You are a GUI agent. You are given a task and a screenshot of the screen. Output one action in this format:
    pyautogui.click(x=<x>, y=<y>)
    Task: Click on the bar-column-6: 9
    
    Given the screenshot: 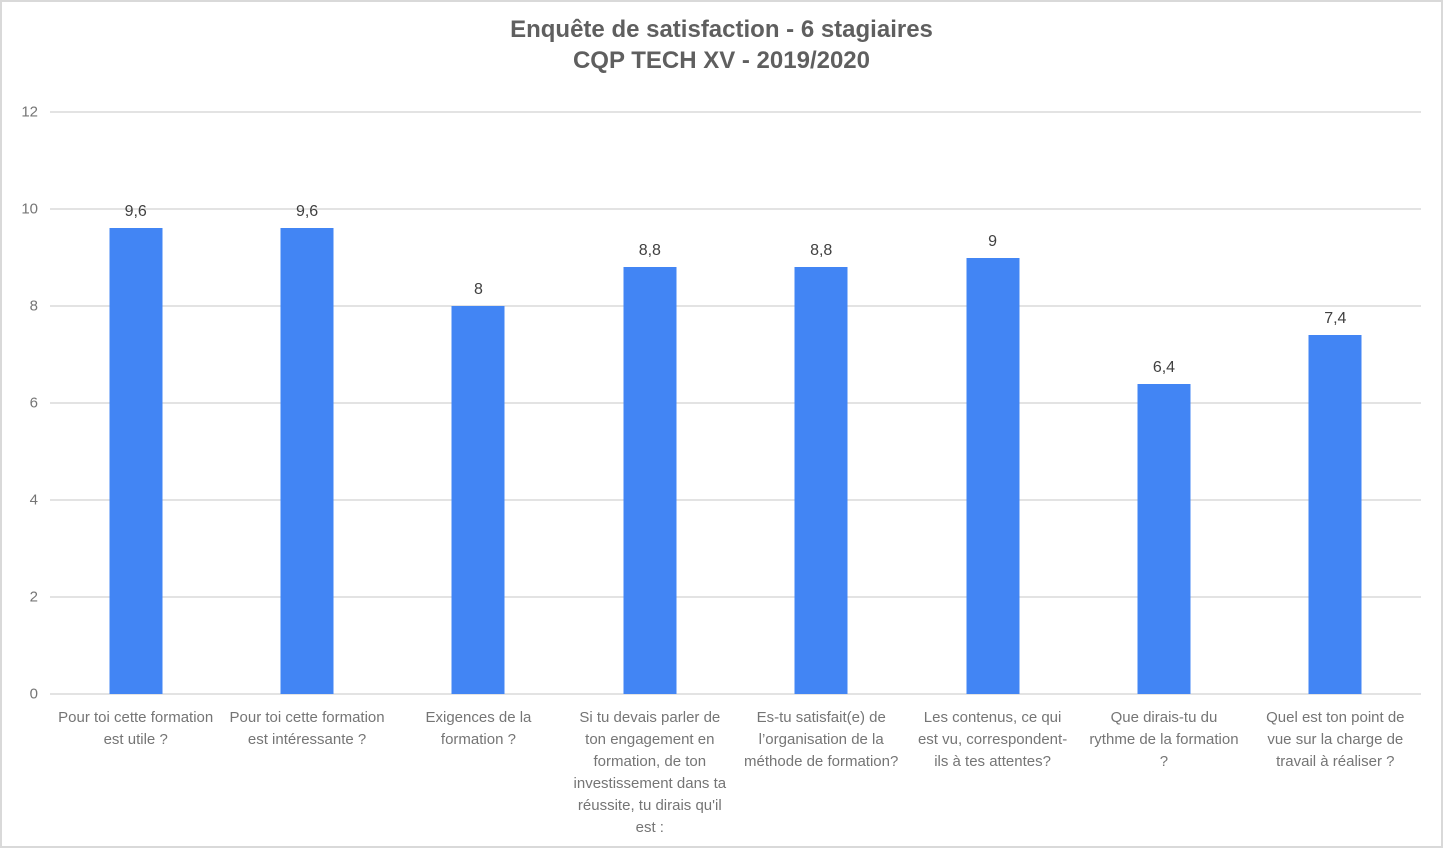 What is the action you would take?
    pyautogui.click(x=992, y=403)
    